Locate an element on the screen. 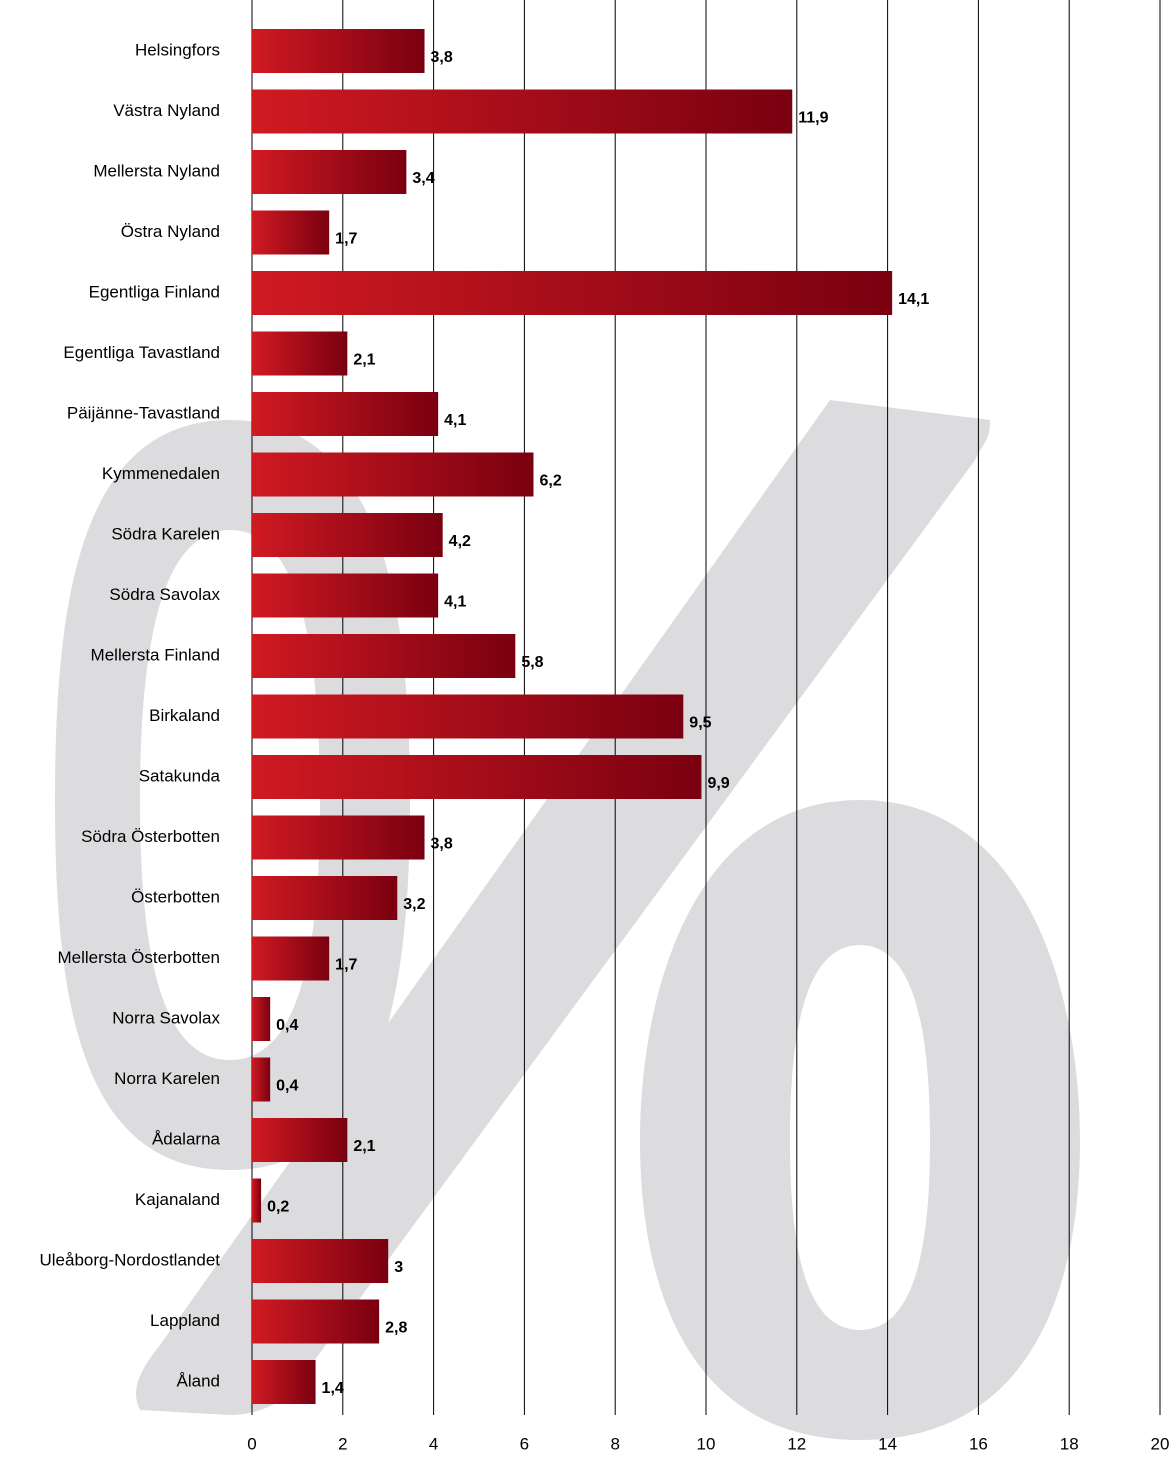  y-tick-label: Mellersta Nyland is located at coordinates (156, 170).